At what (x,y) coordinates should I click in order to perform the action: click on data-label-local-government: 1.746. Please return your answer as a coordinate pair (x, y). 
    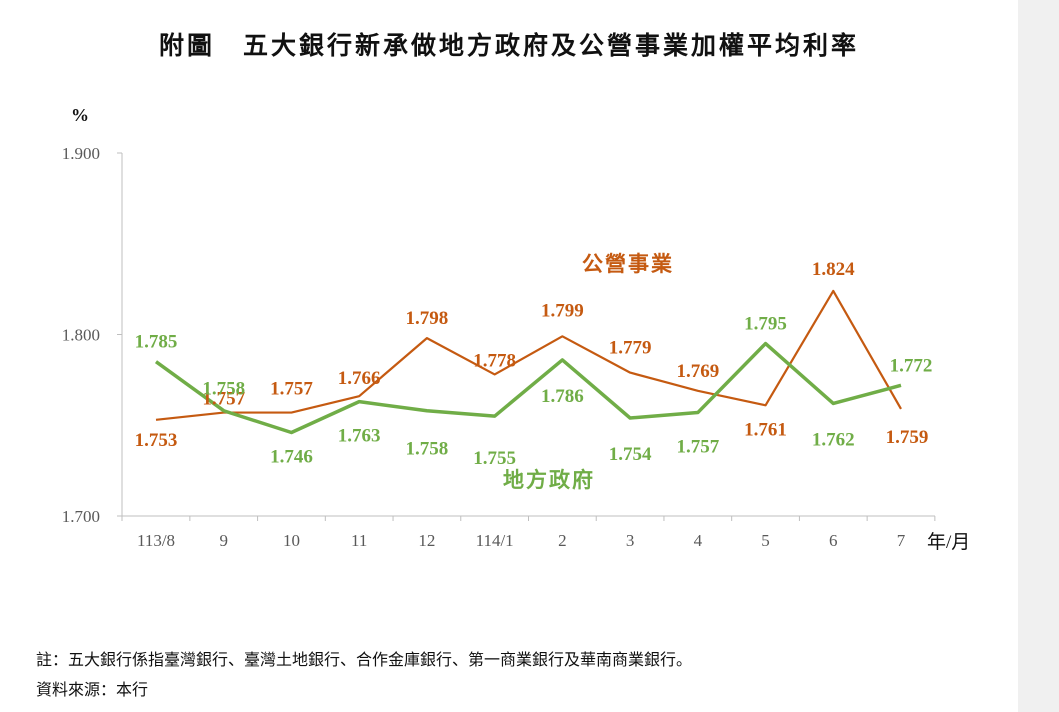
    Looking at the image, I should click on (291, 457).